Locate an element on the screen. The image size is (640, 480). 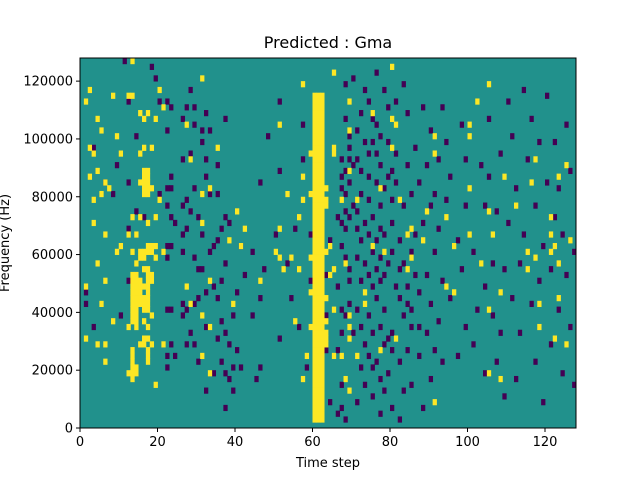
x-tick-label: 40 is located at coordinates (235, 442).